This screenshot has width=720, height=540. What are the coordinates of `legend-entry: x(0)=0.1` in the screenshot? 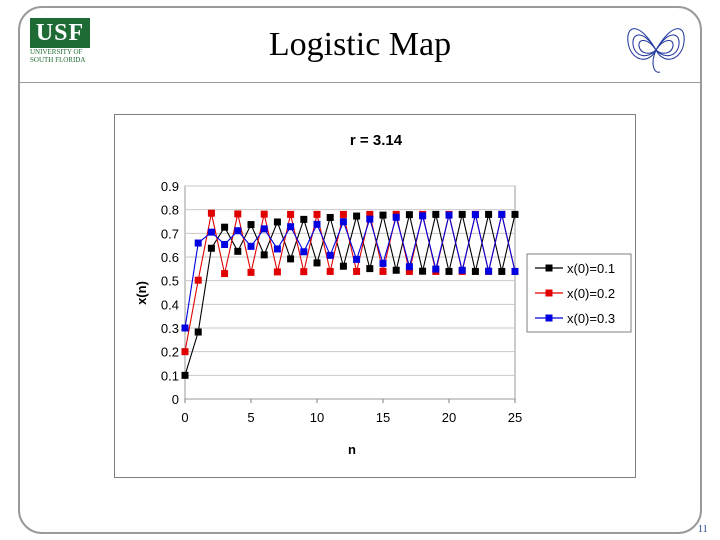 It's located at (591, 268).